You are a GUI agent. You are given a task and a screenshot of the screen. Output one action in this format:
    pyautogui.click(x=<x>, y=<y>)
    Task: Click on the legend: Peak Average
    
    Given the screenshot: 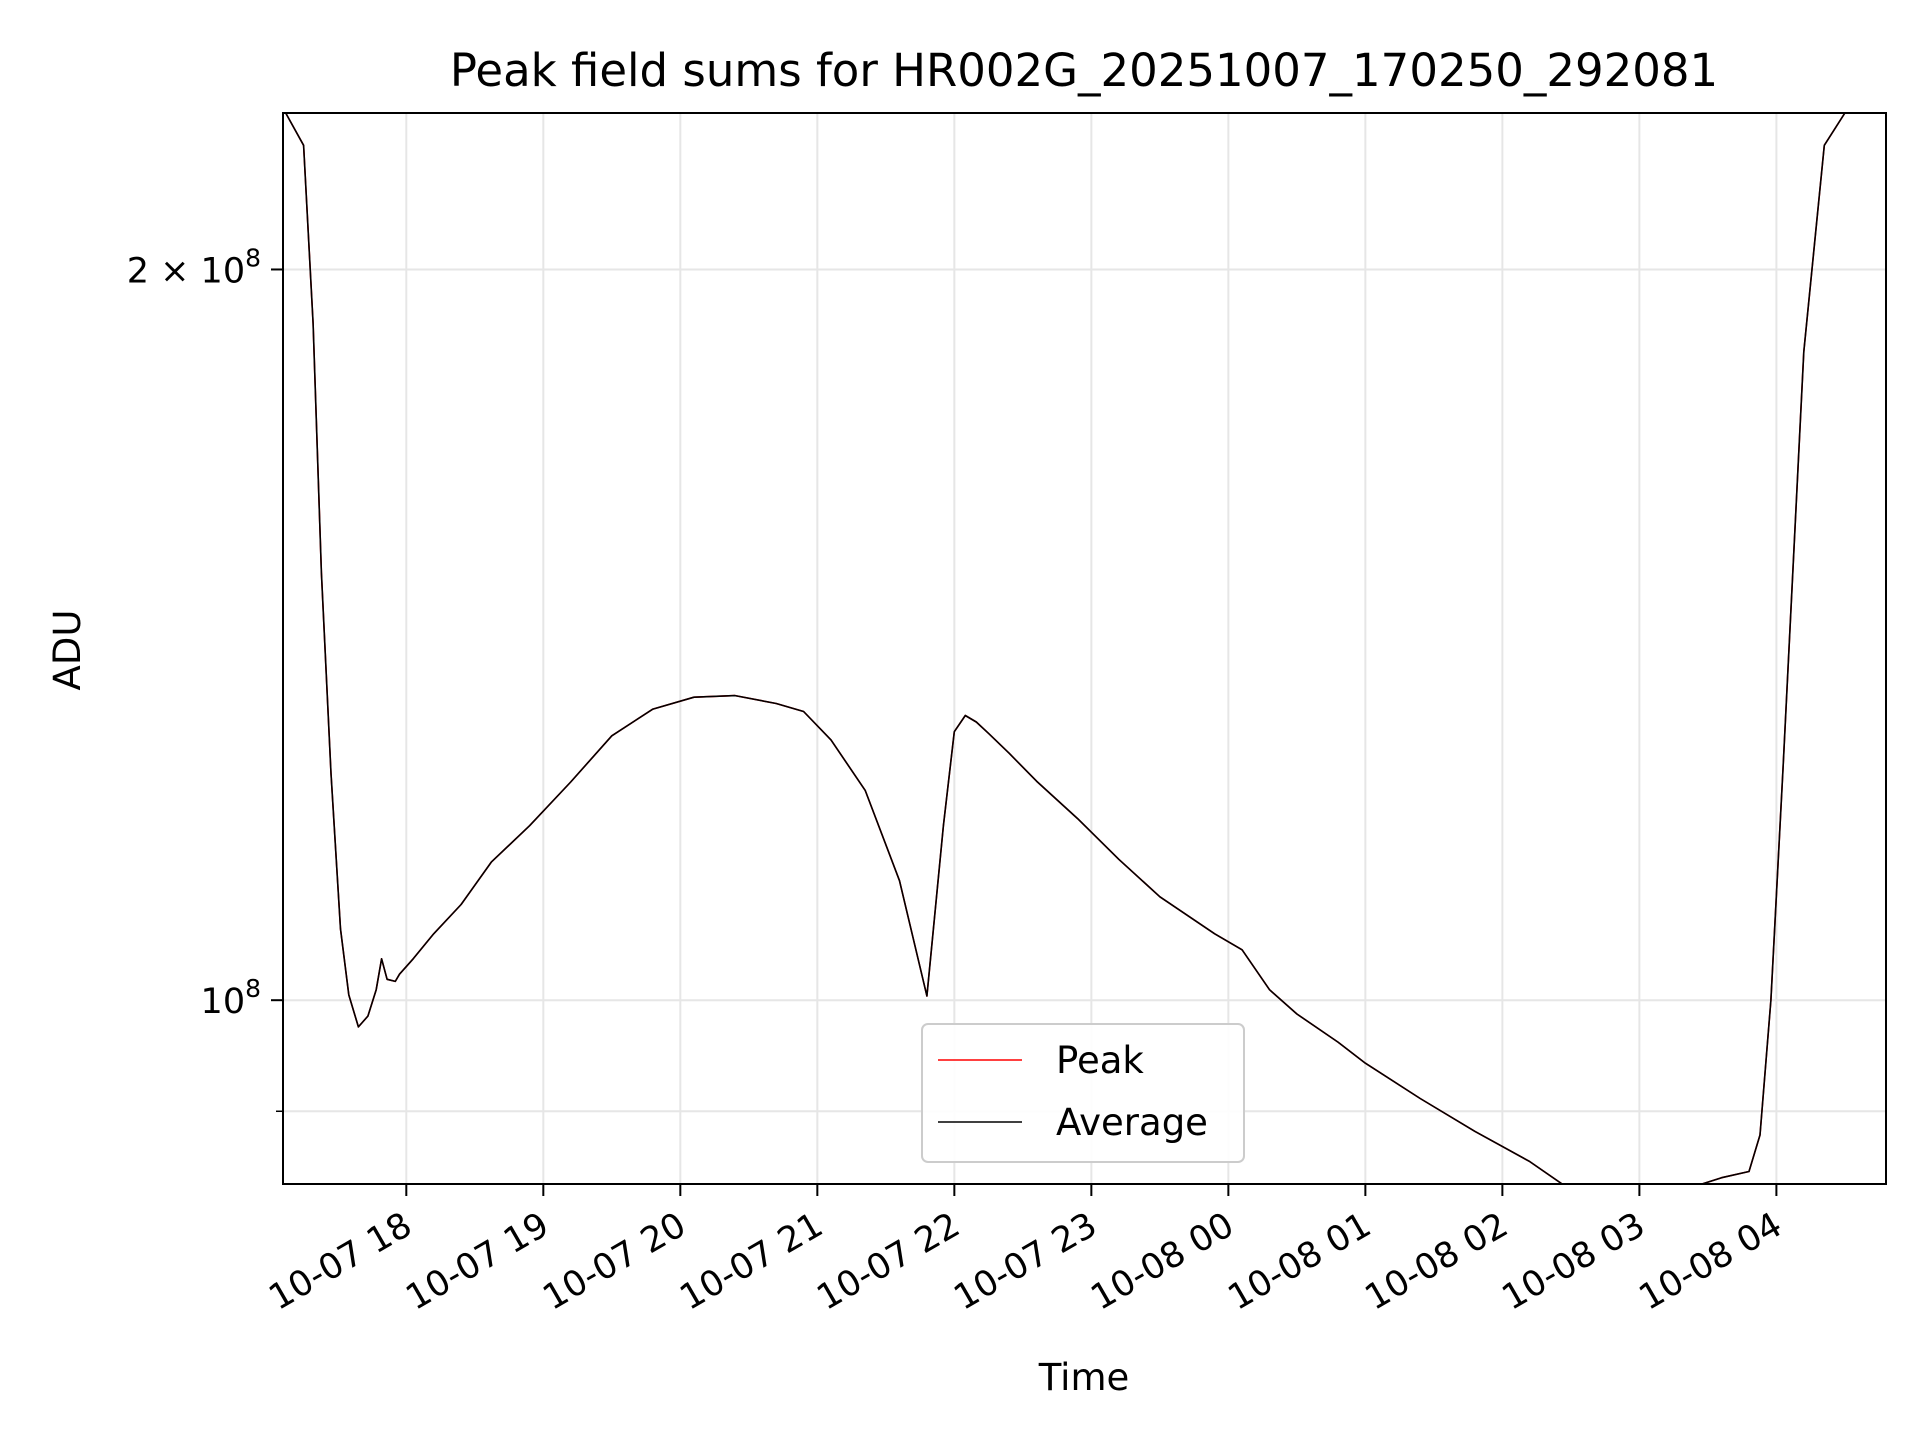 What is the action you would take?
    pyautogui.click(x=1083, y=1093)
    